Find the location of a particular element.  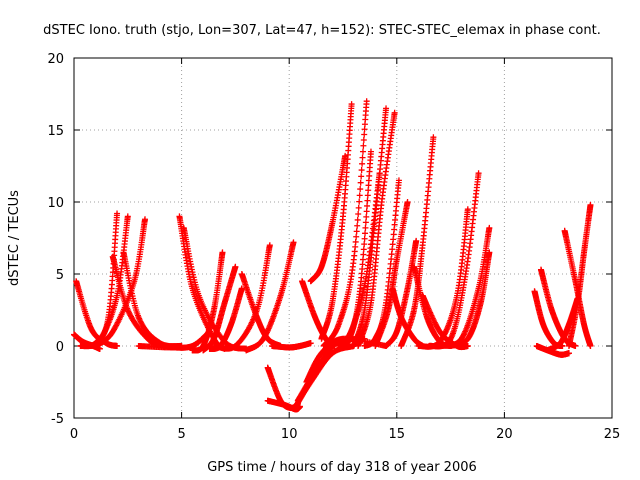

y-tick-label: 10 is located at coordinates (55, 203).